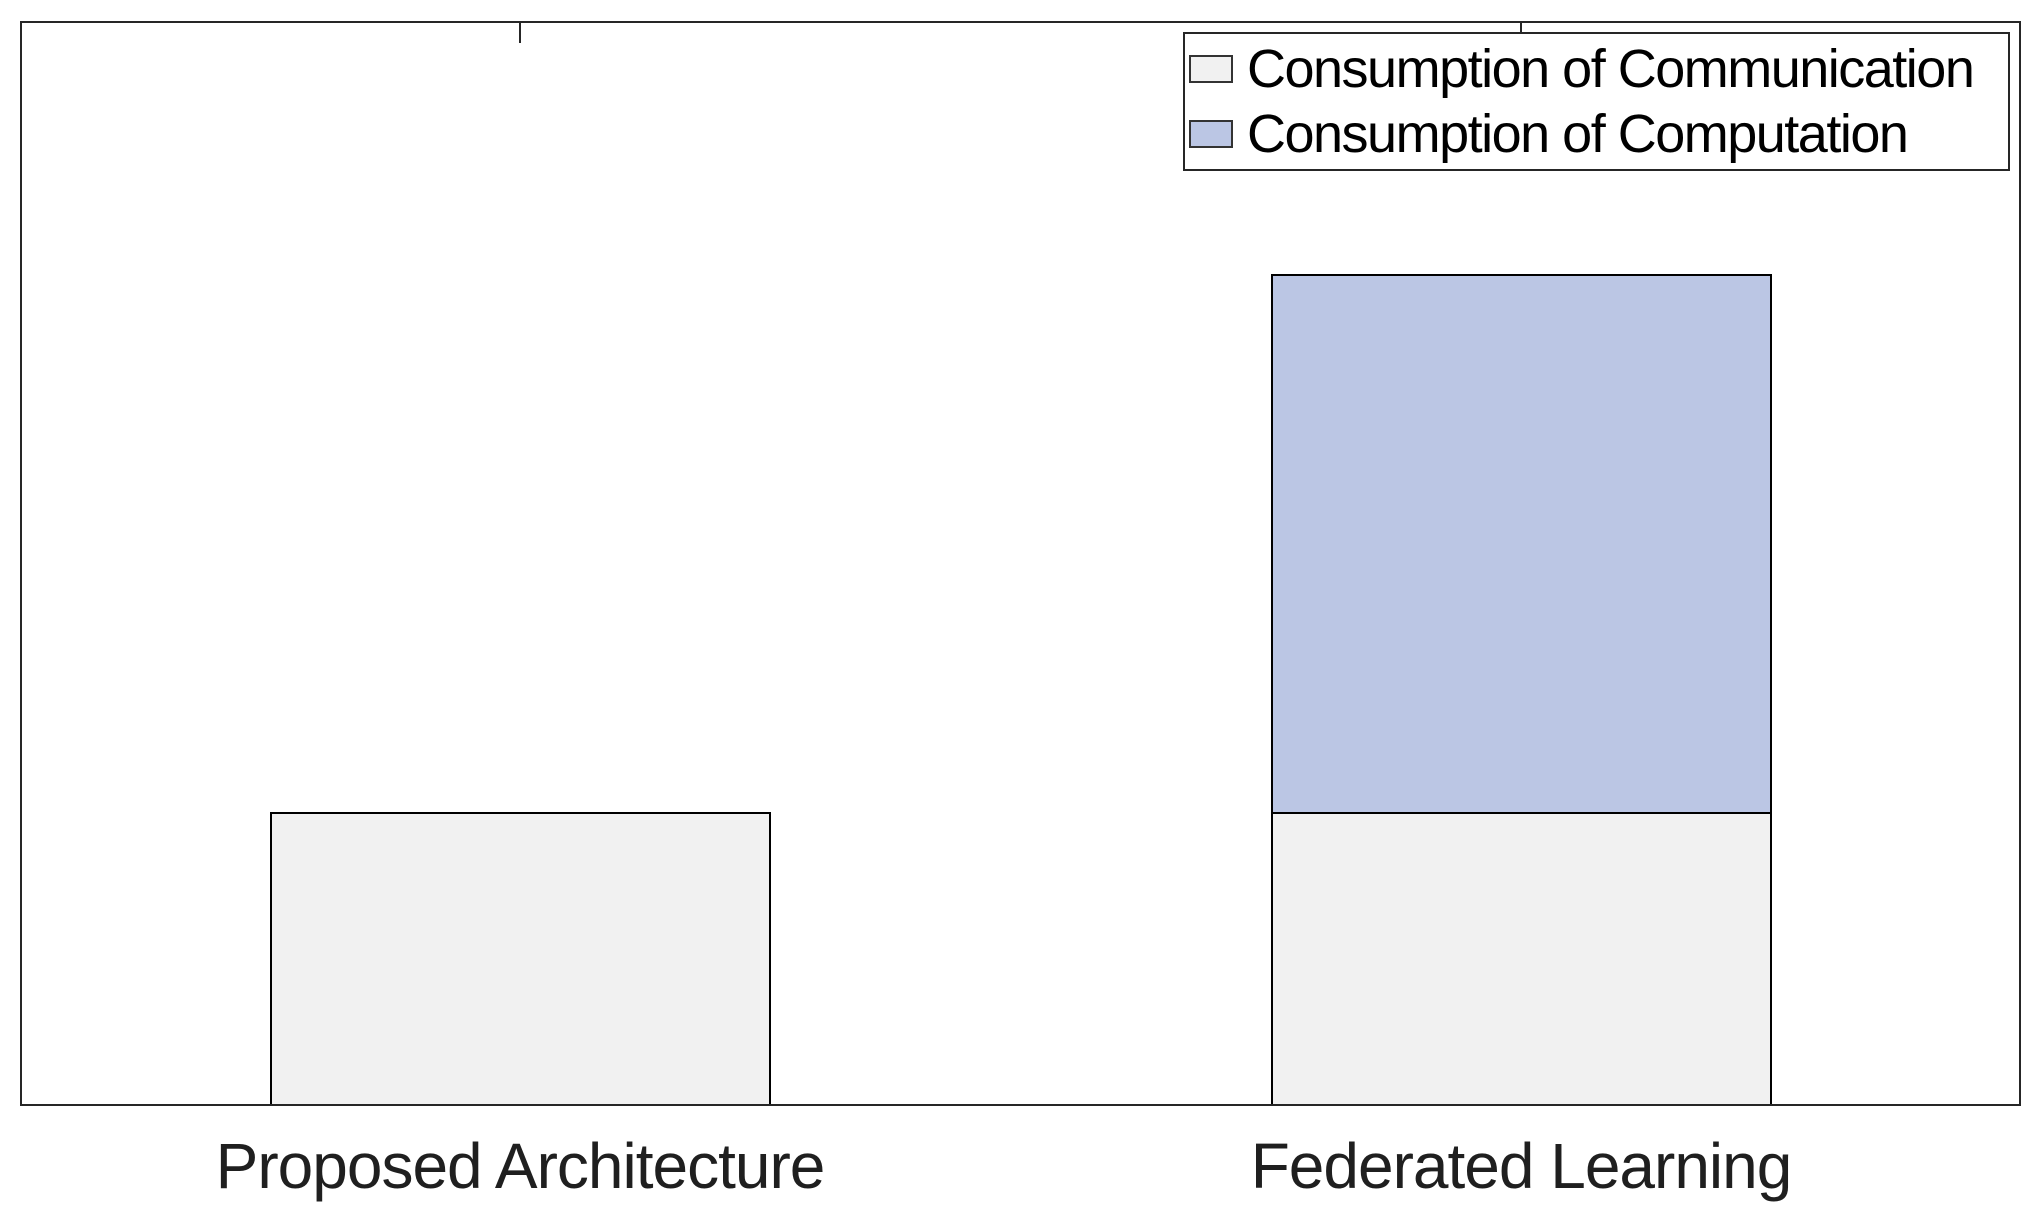 The width and height of the screenshot is (2042, 1213). I want to click on x-tick-label-federated-learning: Federated Learning, so click(1521, 1166).